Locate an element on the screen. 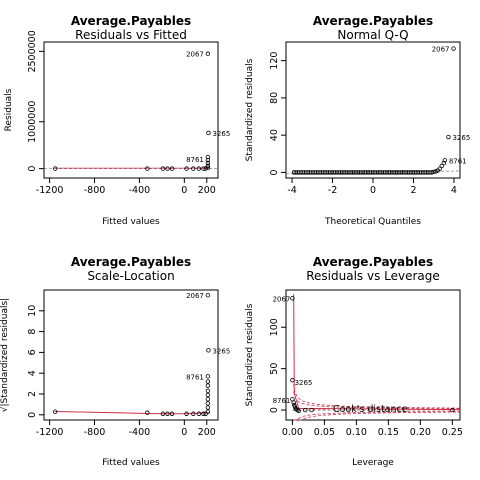 The width and height of the screenshot is (480, 480). y-axis-label: Residuals is located at coordinates (9, 109).